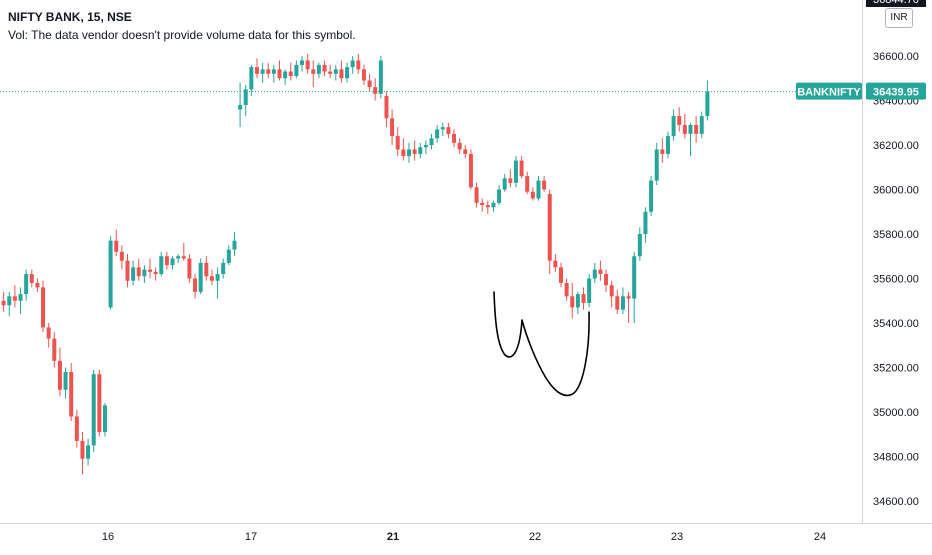  What do you see at coordinates (896, 280) in the screenshot?
I see `y-tick-label: 35600.00` at bounding box center [896, 280].